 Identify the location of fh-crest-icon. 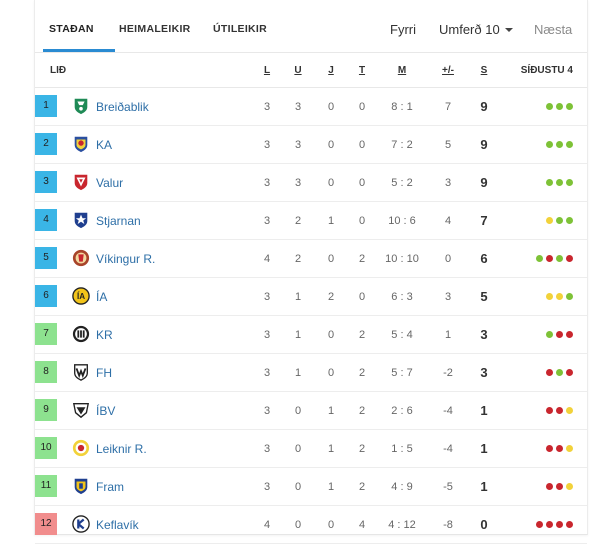
(81, 372).